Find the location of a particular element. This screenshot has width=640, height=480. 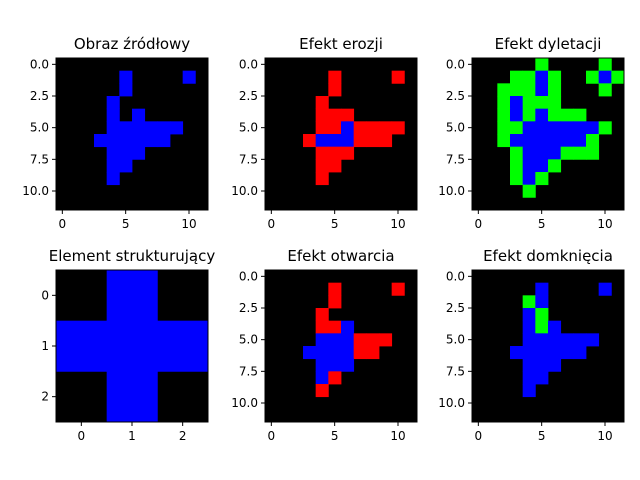

subplot-1: Obraz źródłowy 0 5 10 0.0 2.5 5.0 7.5 10.0 is located at coordinates (115, 133).